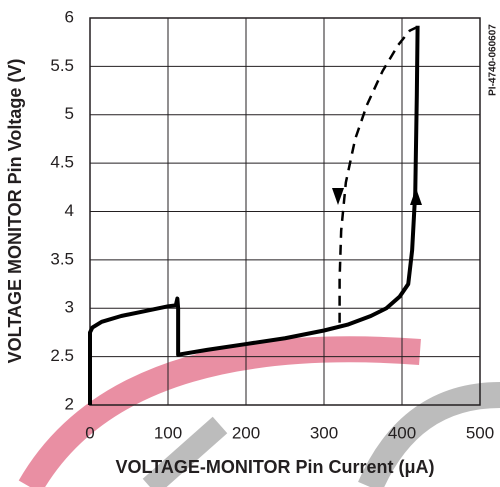 This screenshot has height=487, width=500. Describe the element at coordinates (62, 355) in the screenshot. I see `y-tick-label: 2.5` at that location.